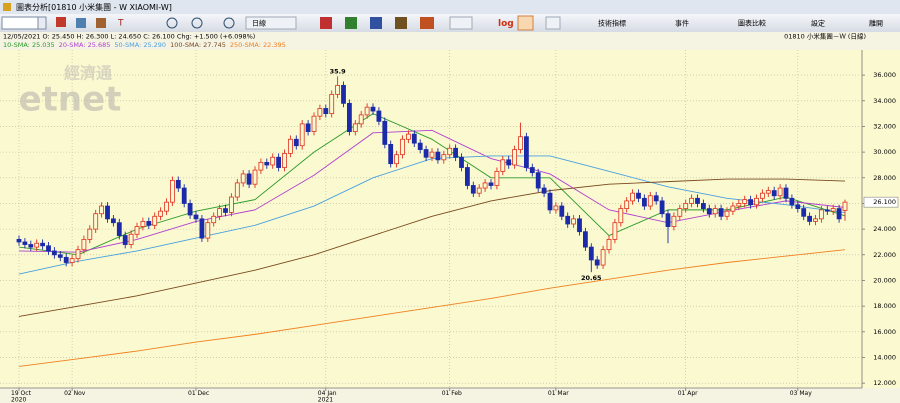  Describe the element at coordinates (88, 73) in the screenshot. I see `watermark-cn: 經濟通` at that location.